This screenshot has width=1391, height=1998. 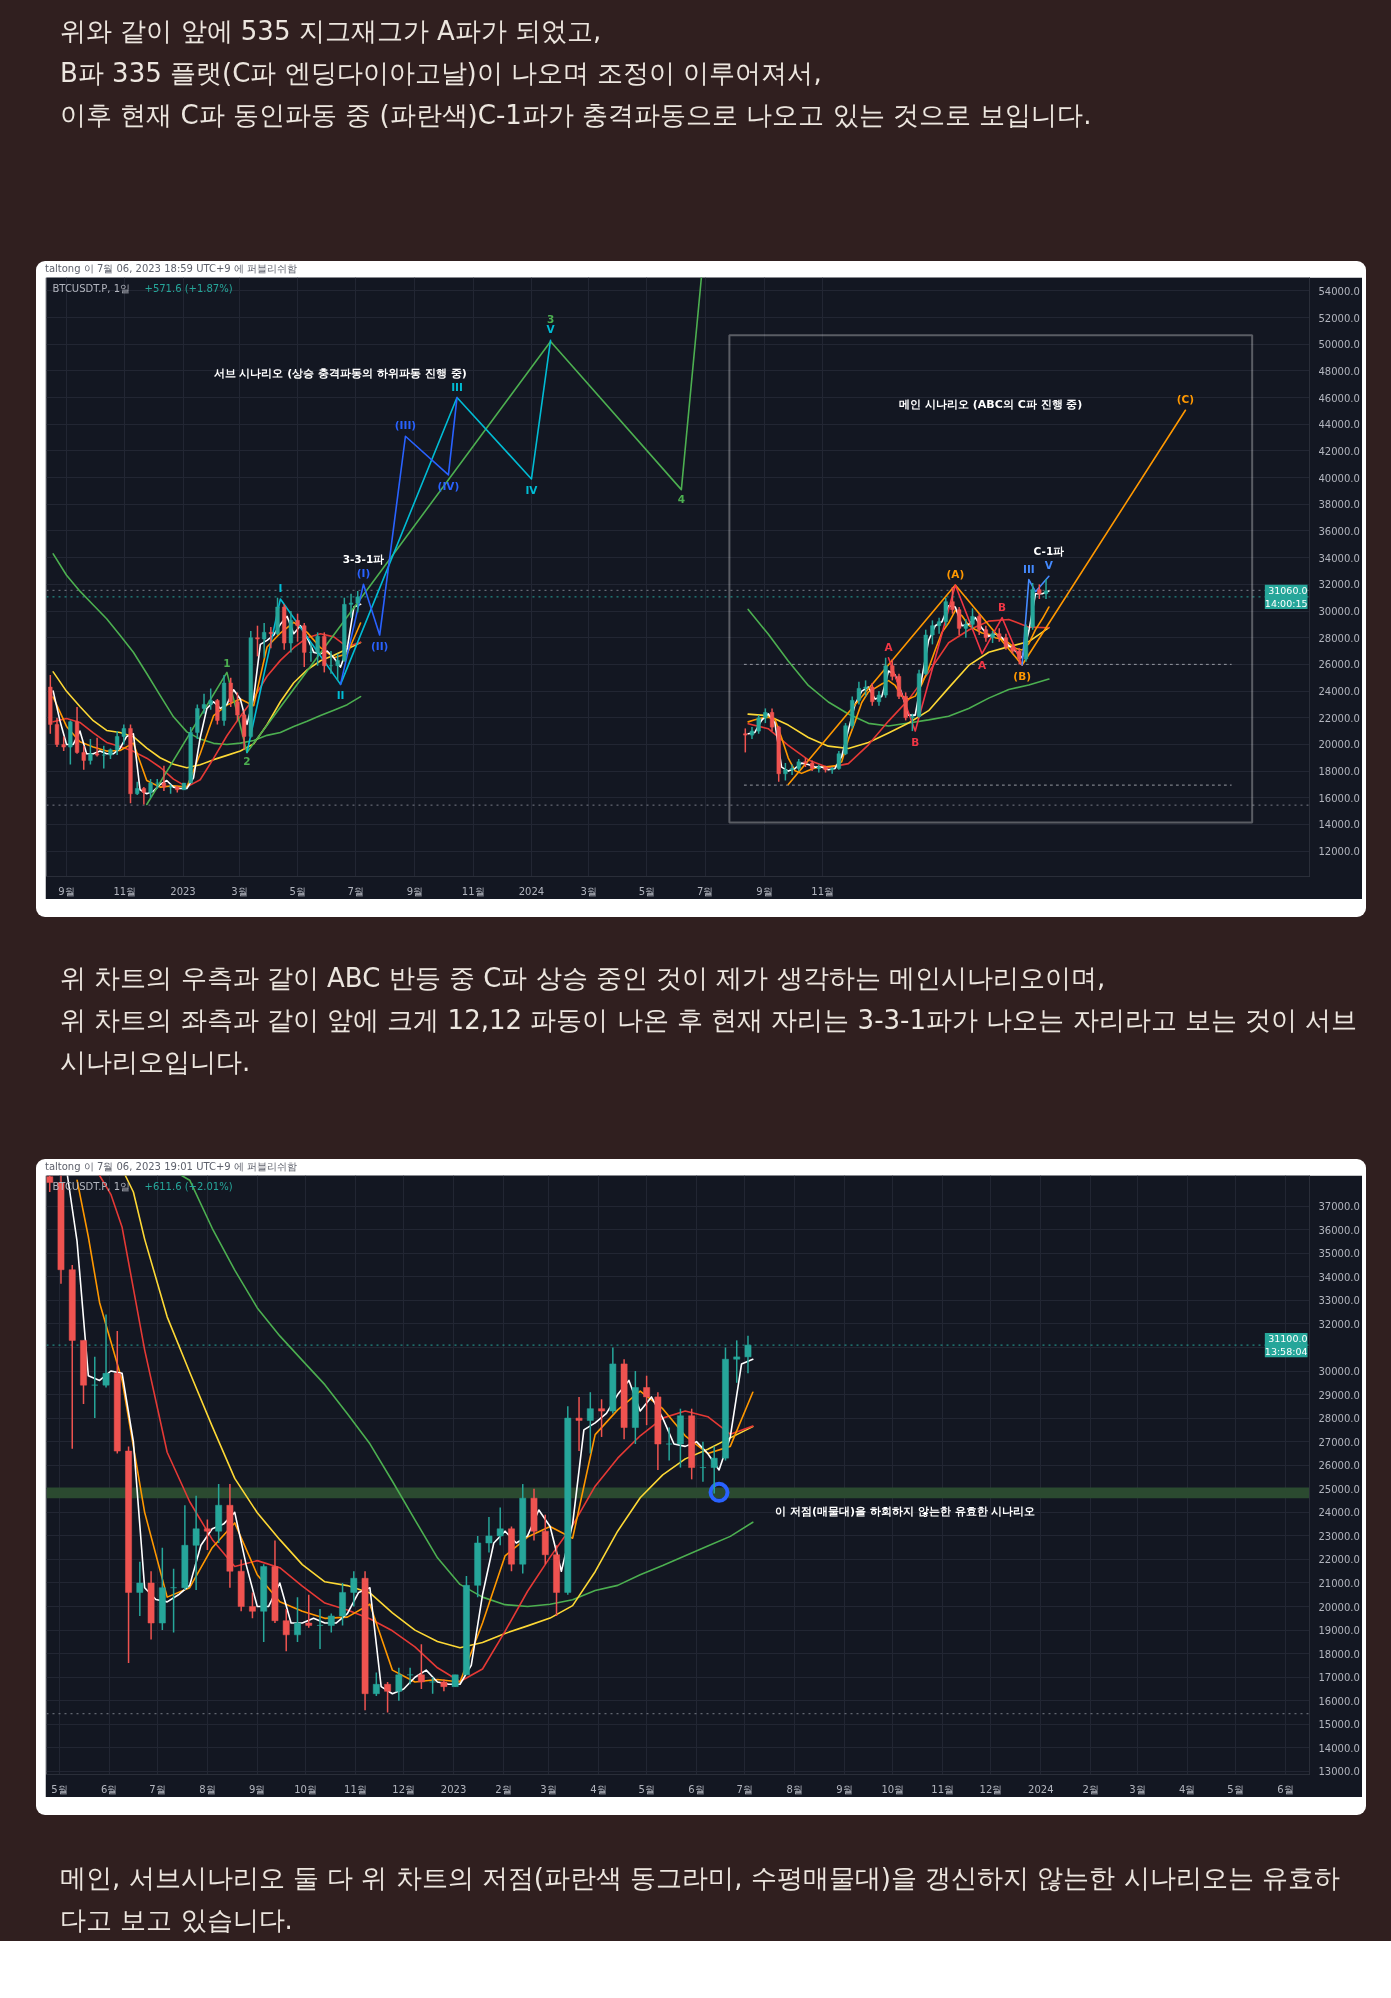 I want to click on y-tick-label: 21000.0, so click(x=1339, y=1583).